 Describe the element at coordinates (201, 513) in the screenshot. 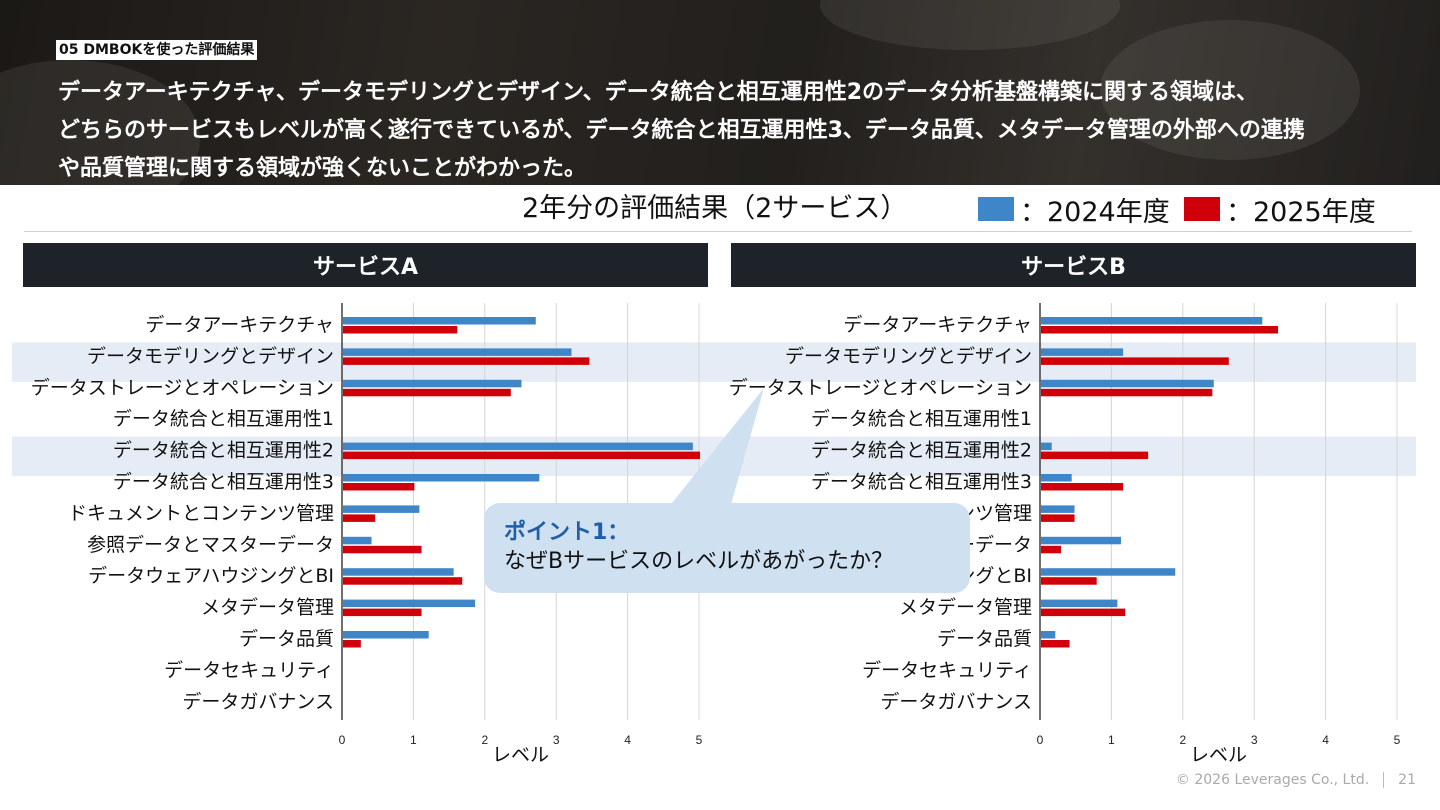

I see `category-label: ドキュメントとコンテンツ管理` at that location.